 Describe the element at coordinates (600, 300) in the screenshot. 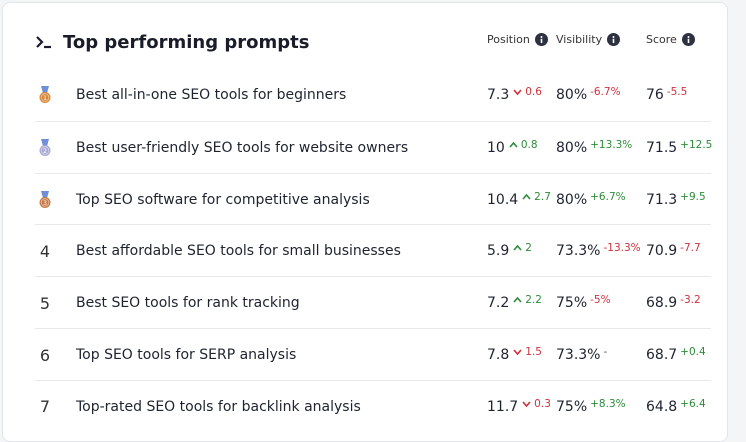

I see `change: -5%` at that location.